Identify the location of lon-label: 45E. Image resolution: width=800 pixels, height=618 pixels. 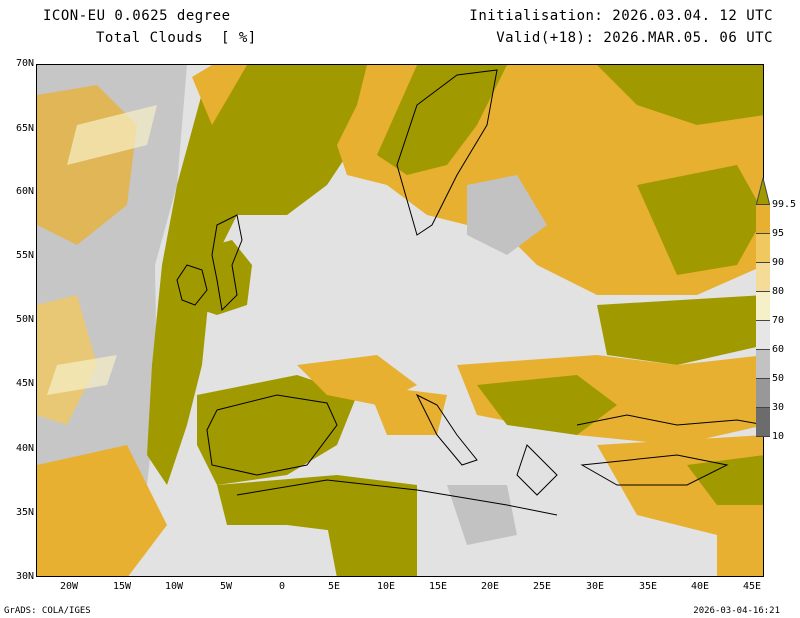
(752, 586).